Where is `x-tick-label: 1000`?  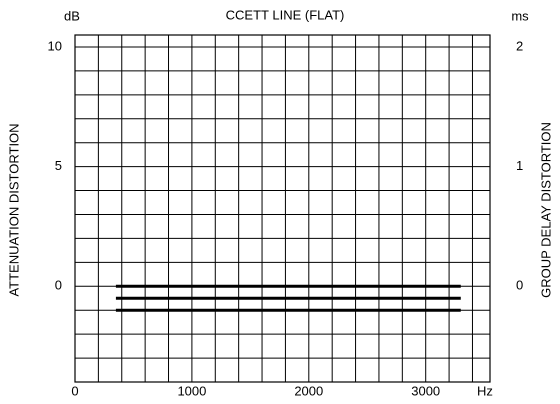
x-tick-label: 1000 is located at coordinates (191, 390).